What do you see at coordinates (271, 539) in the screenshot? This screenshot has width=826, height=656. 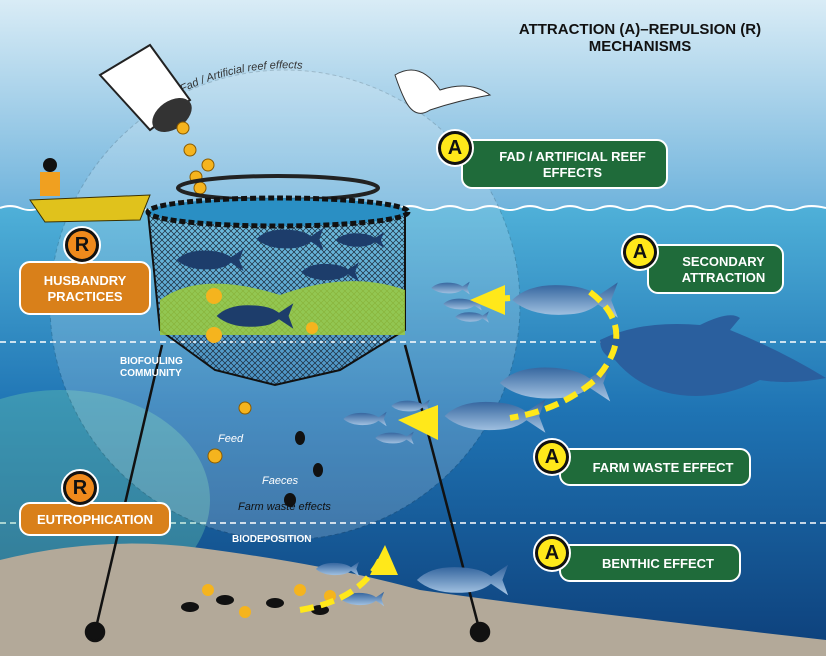 I see `annotation: BIODEPOSITION` at bounding box center [271, 539].